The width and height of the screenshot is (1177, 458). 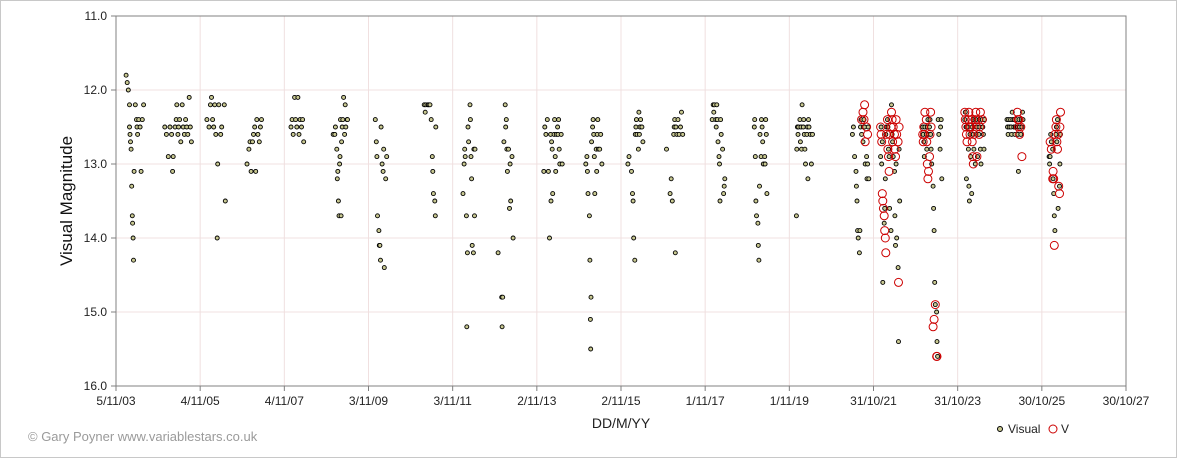 What do you see at coordinates (1053, 429) in the screenshot?
I see `legend-v-marker` at bounding box center [1053, 429].